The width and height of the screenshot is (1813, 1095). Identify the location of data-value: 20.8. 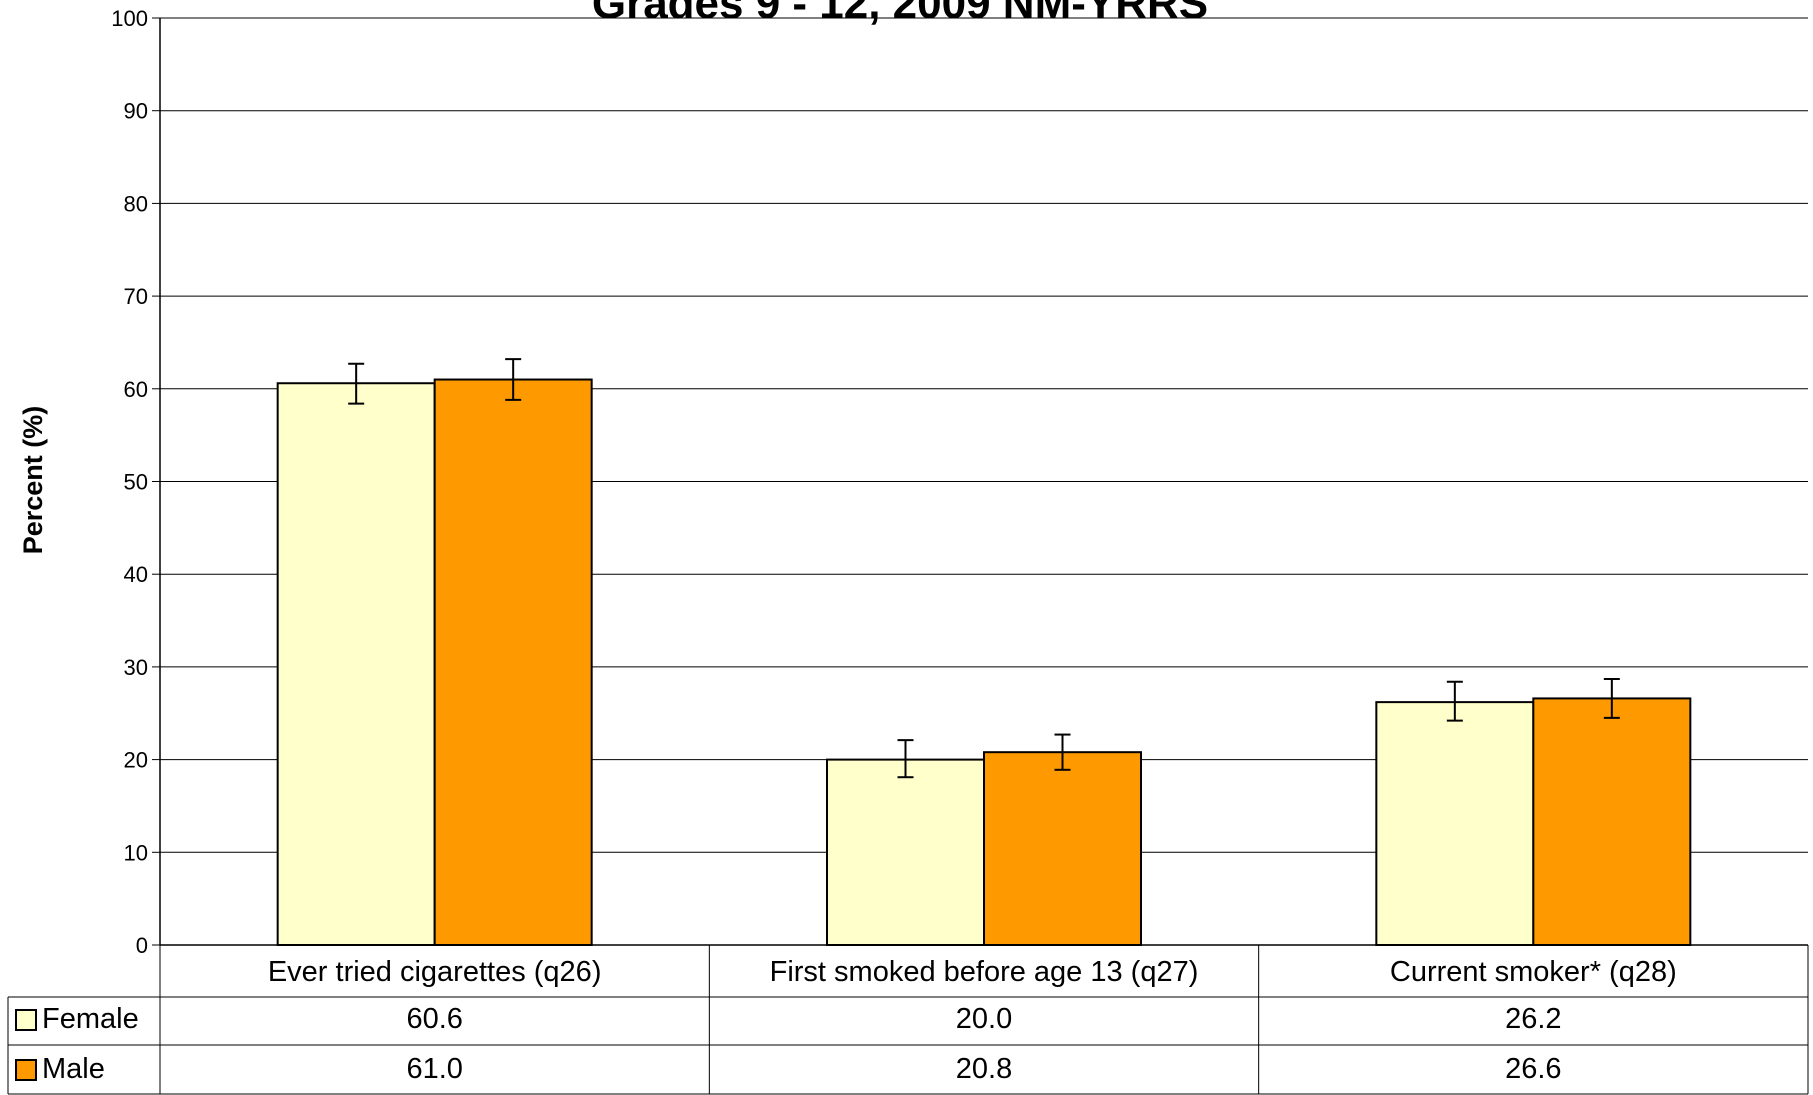
(984, 1069).